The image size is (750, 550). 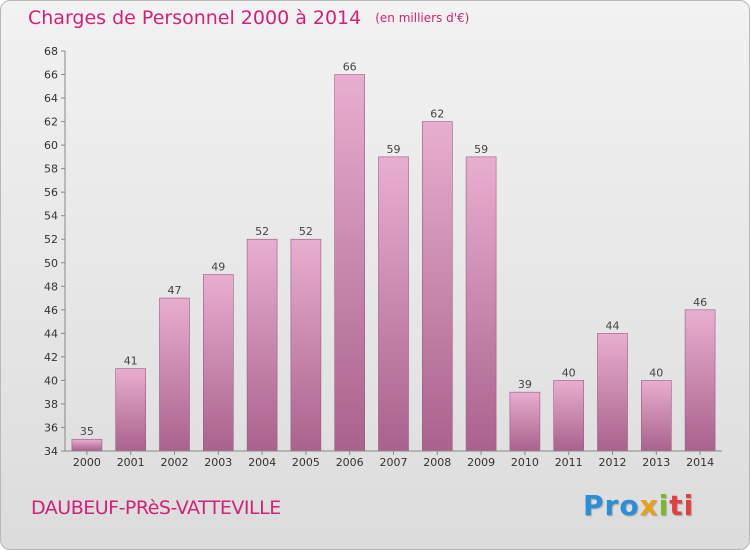 What do you see at coordinates (700, 302) in the screenshot?
I see `bar-value-label: 46` at bounding box center [700, 302].